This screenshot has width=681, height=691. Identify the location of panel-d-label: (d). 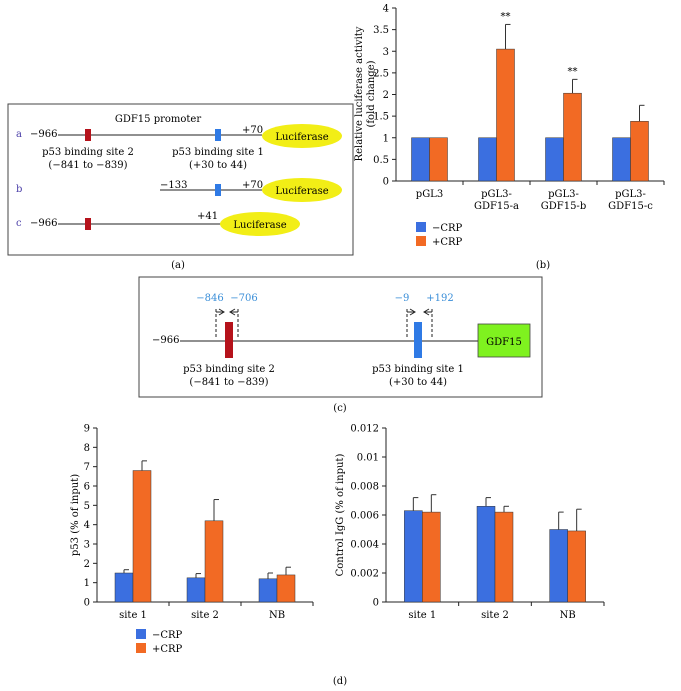
(340, 681).